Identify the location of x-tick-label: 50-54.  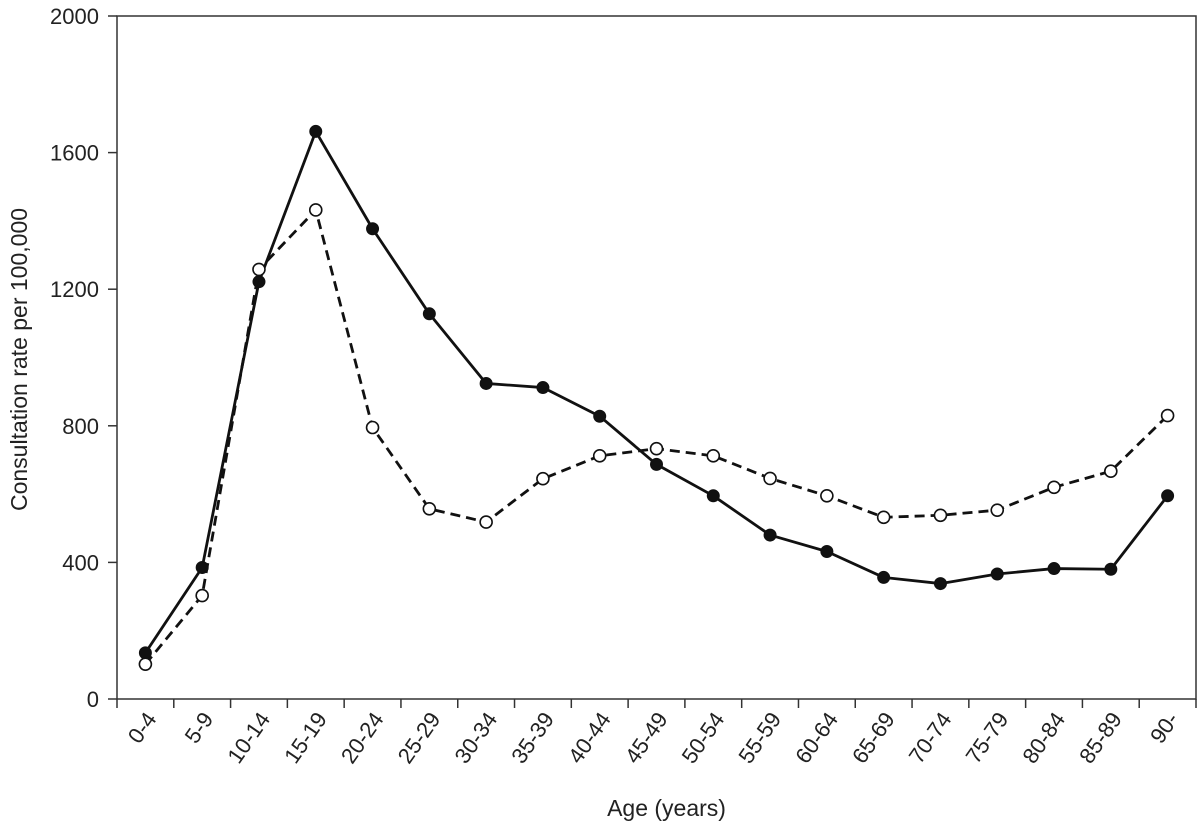
(703, 738).